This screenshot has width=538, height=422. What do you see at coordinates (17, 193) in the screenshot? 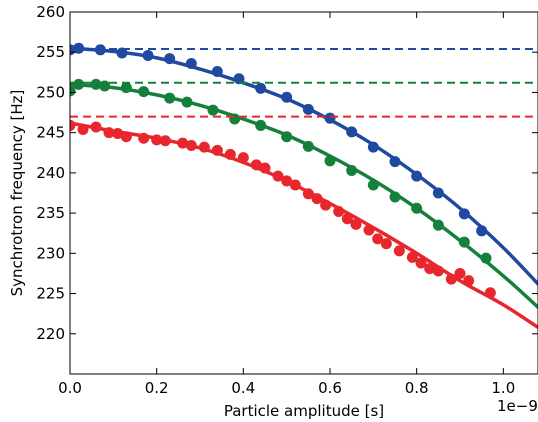
I see `y-axis-label: Synchrotron frequency [Hz]` at bounding box center [17, 193].